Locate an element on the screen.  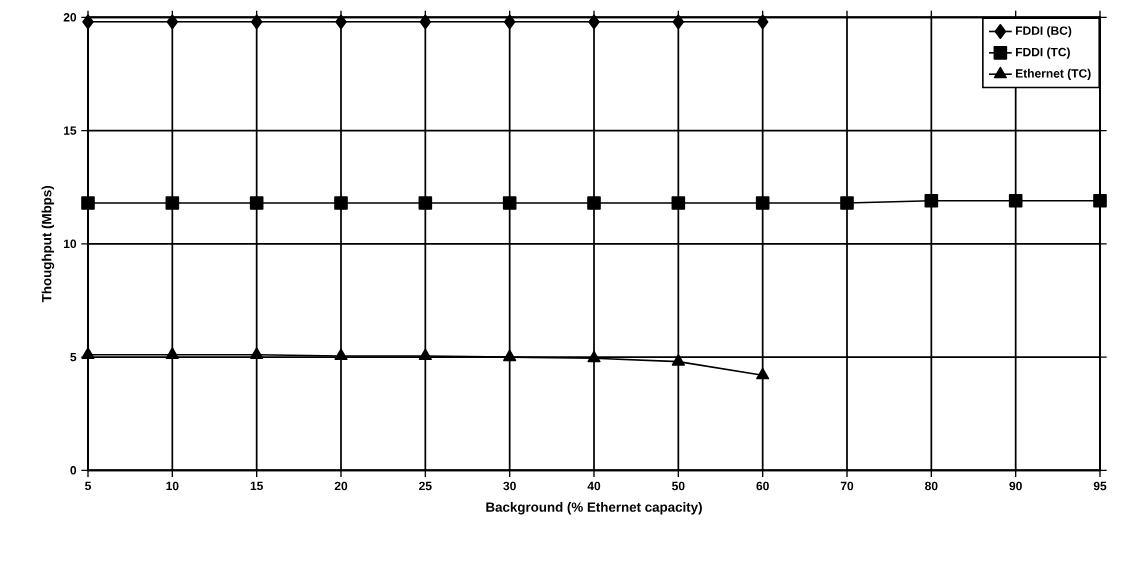
y-axis-title: Thoughput (Mbps) is located at coordinates (48, 244).